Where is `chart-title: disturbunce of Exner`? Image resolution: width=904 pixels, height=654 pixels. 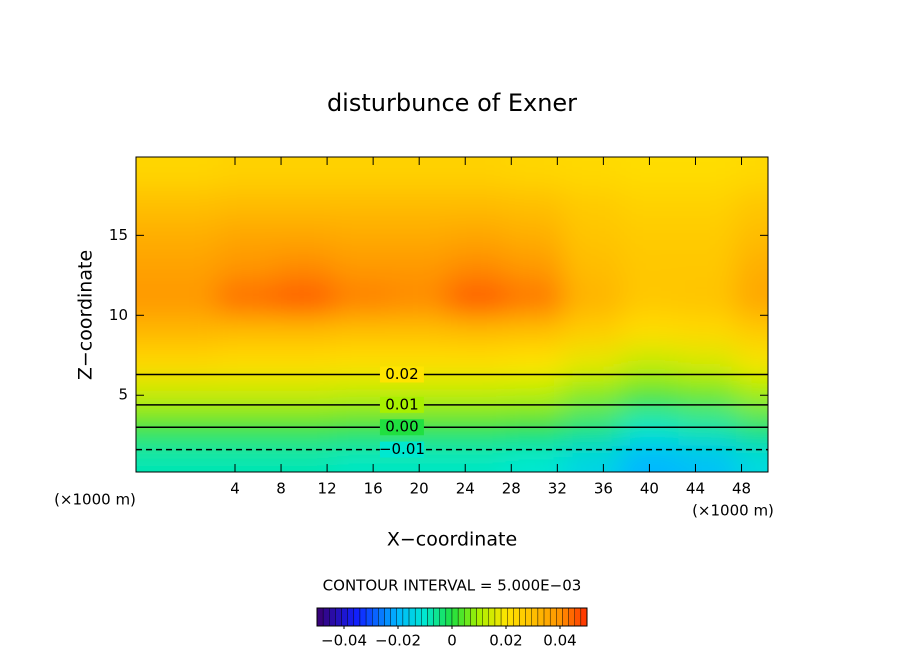
chart-title: disturbunce of Exner is located at coordinates (452, 103).